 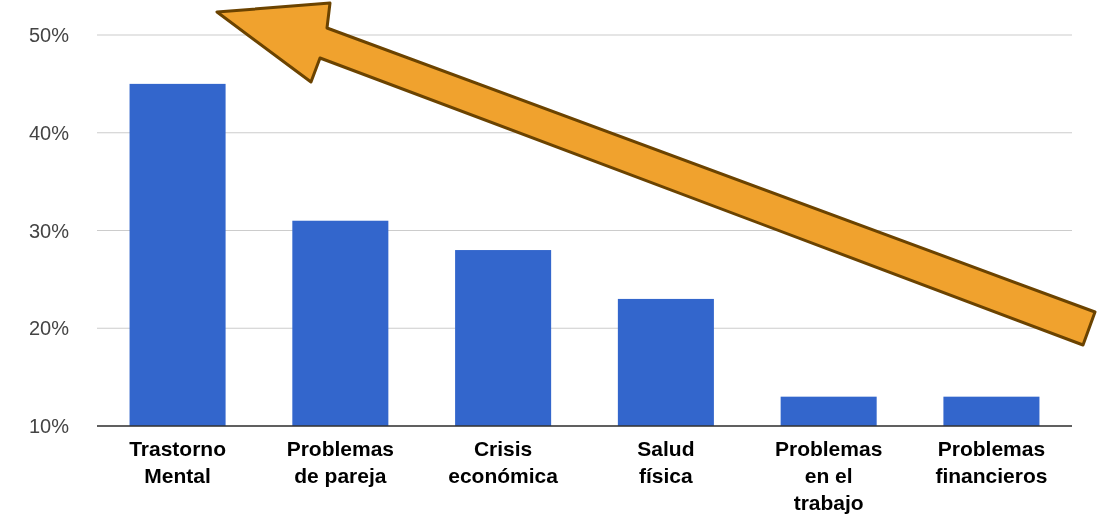 I want to click on y-tick-label: 40%, so click(x=49, y=132).